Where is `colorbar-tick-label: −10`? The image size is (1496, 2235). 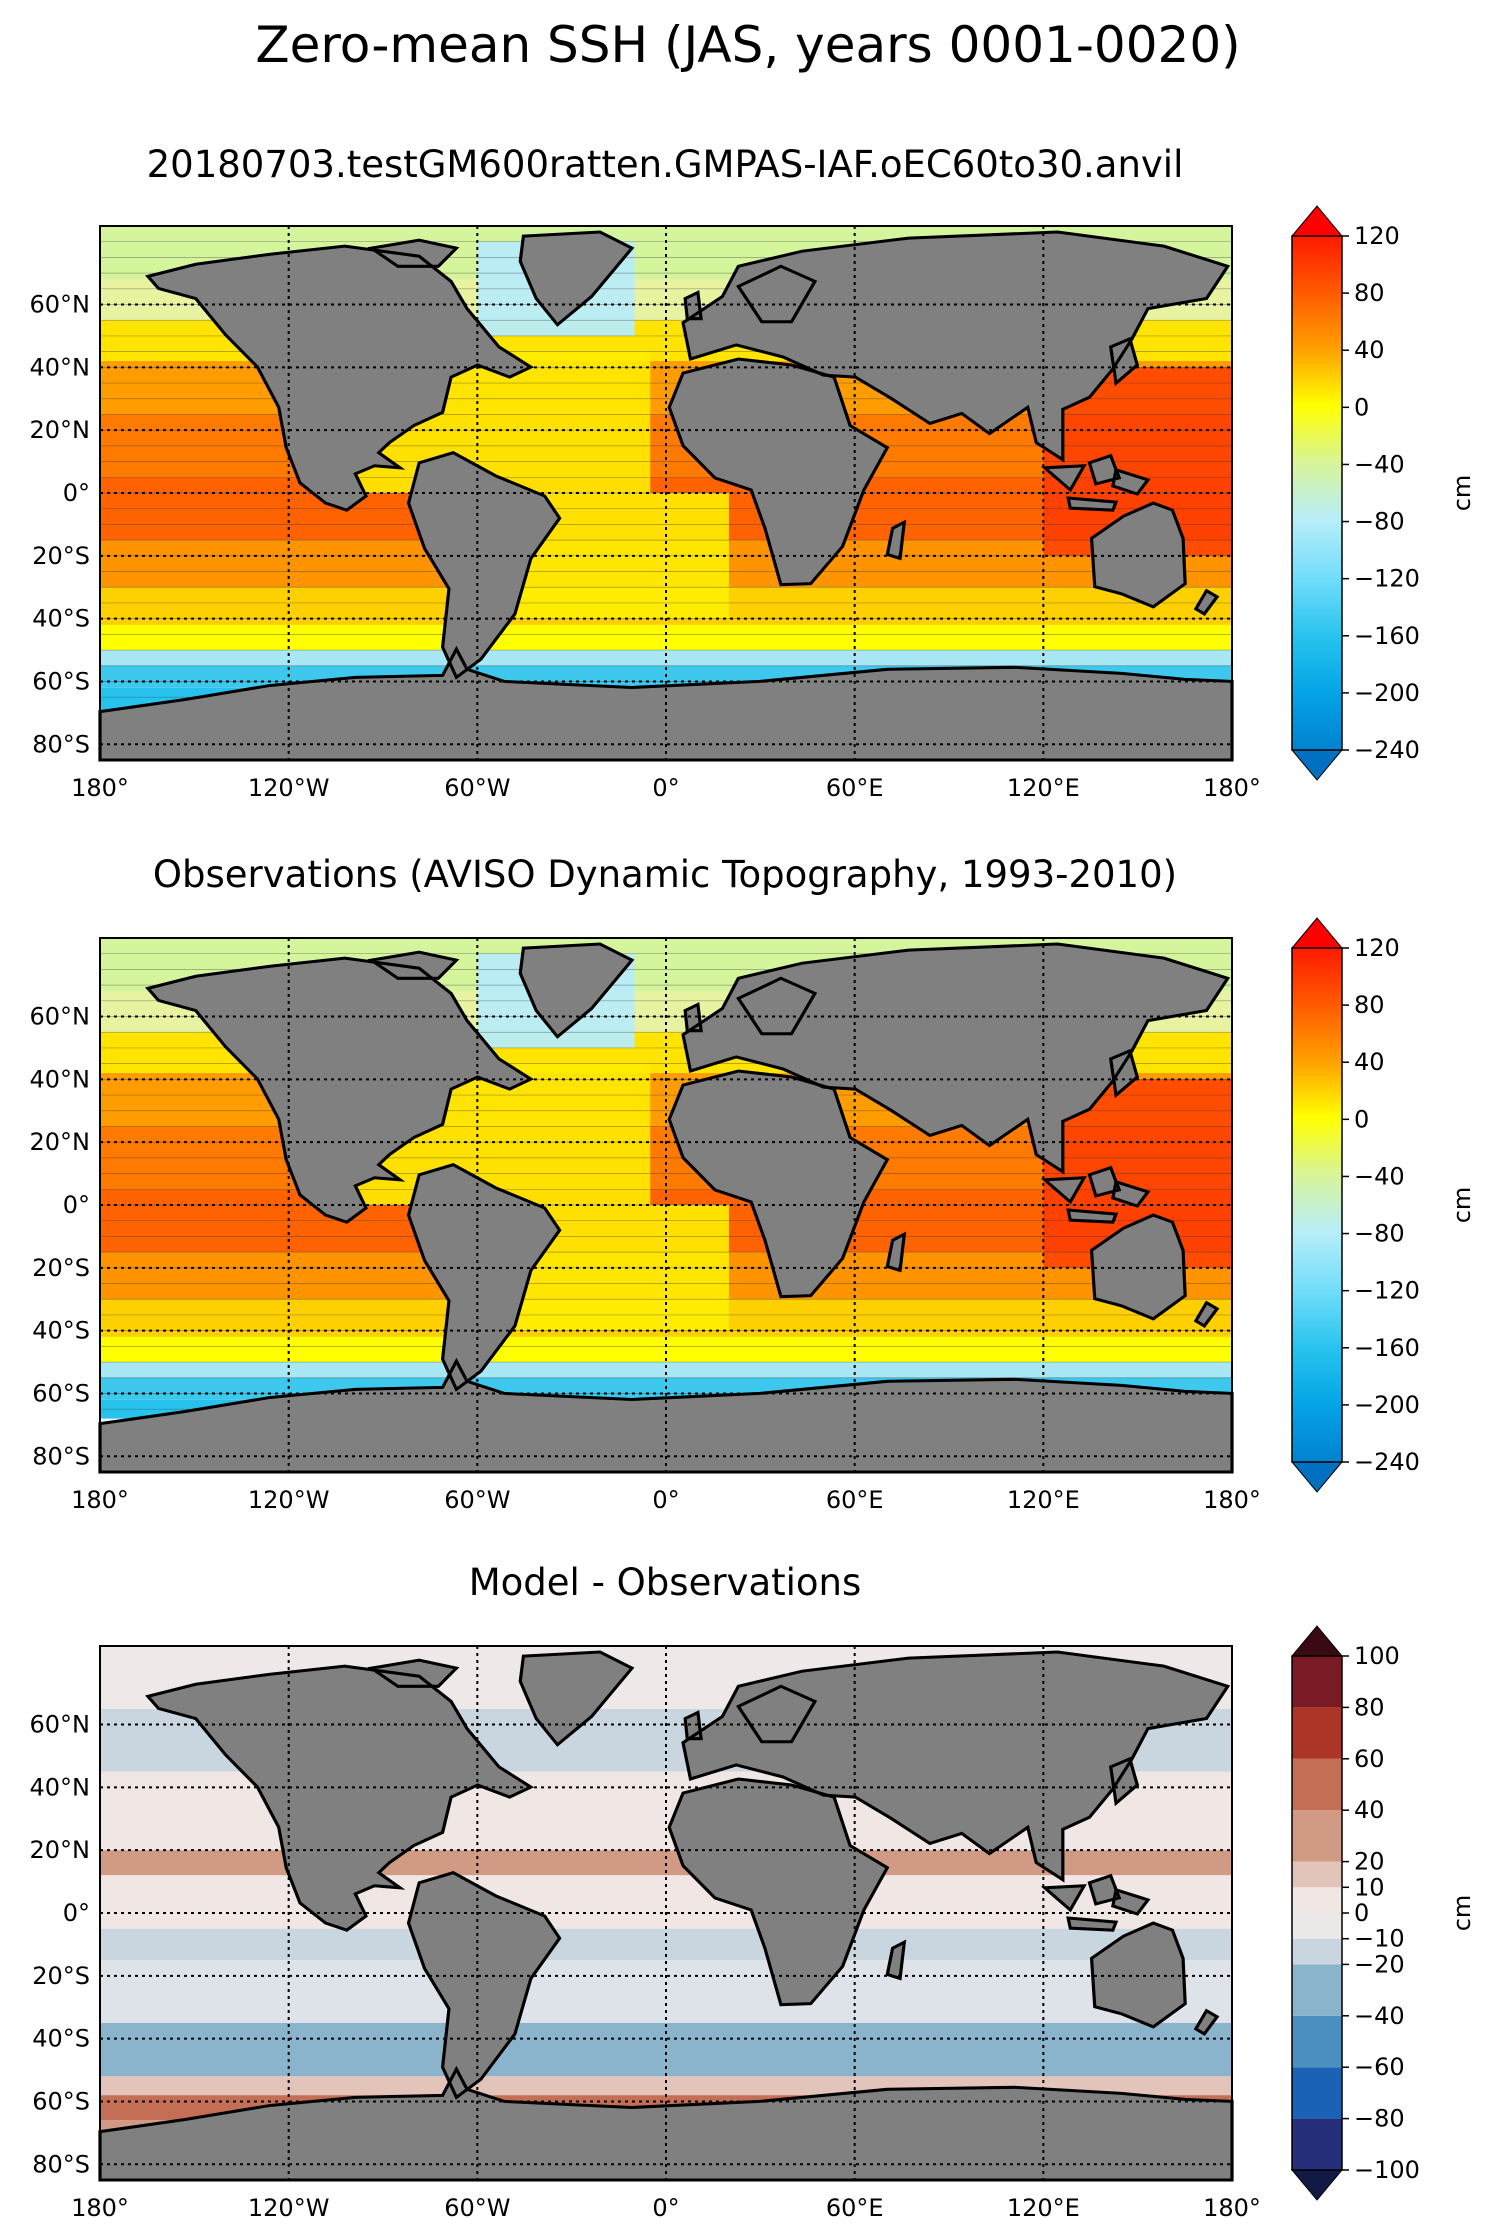
colorbar-tick-label: −10 is located at coordinates (1379, 1939).